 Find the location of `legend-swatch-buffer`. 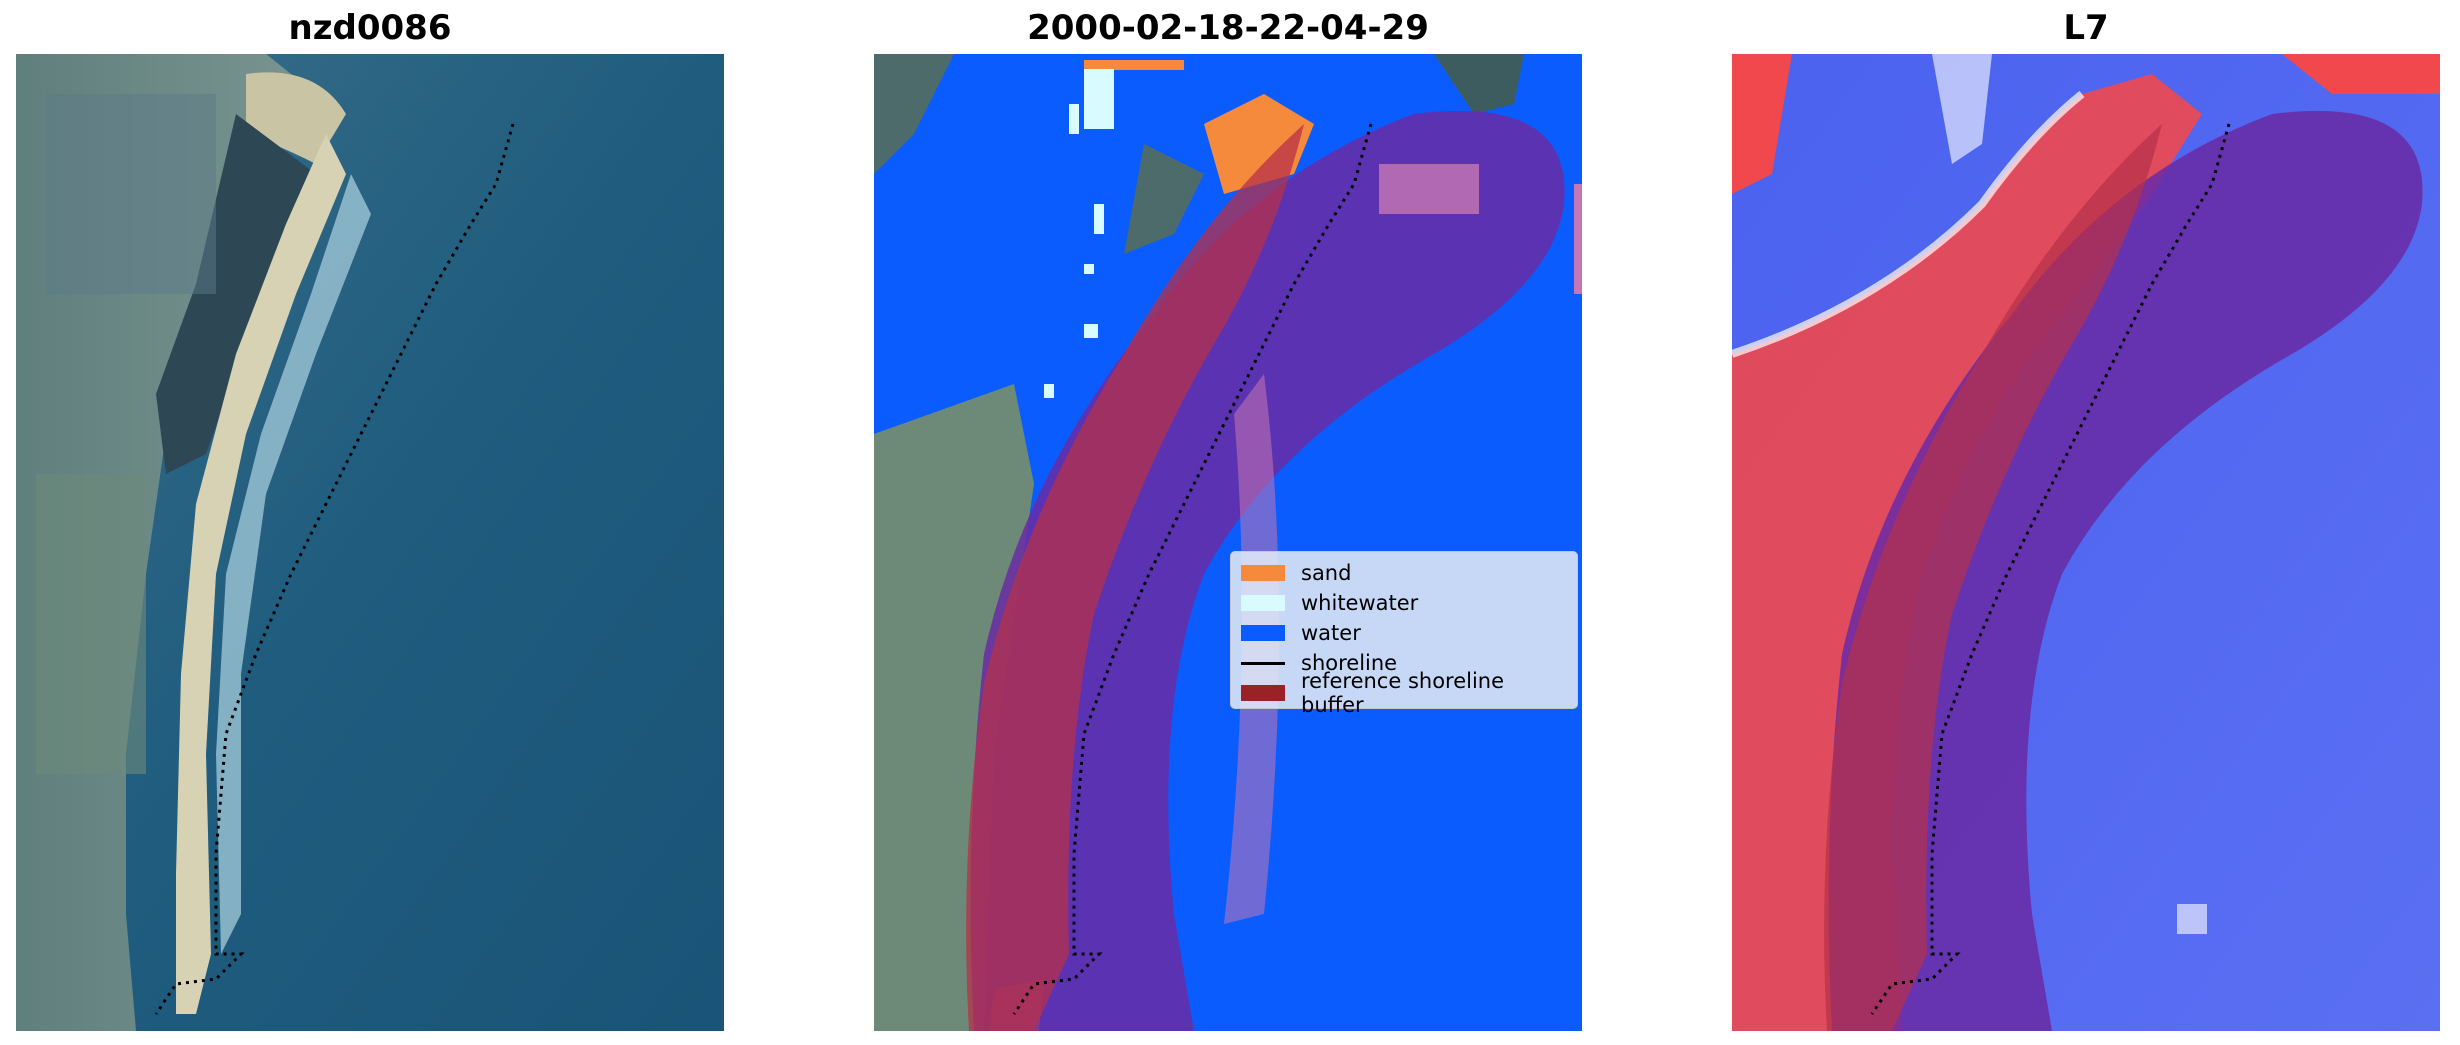

legend-swatch-buffer is located at coordinates (1263, 693).